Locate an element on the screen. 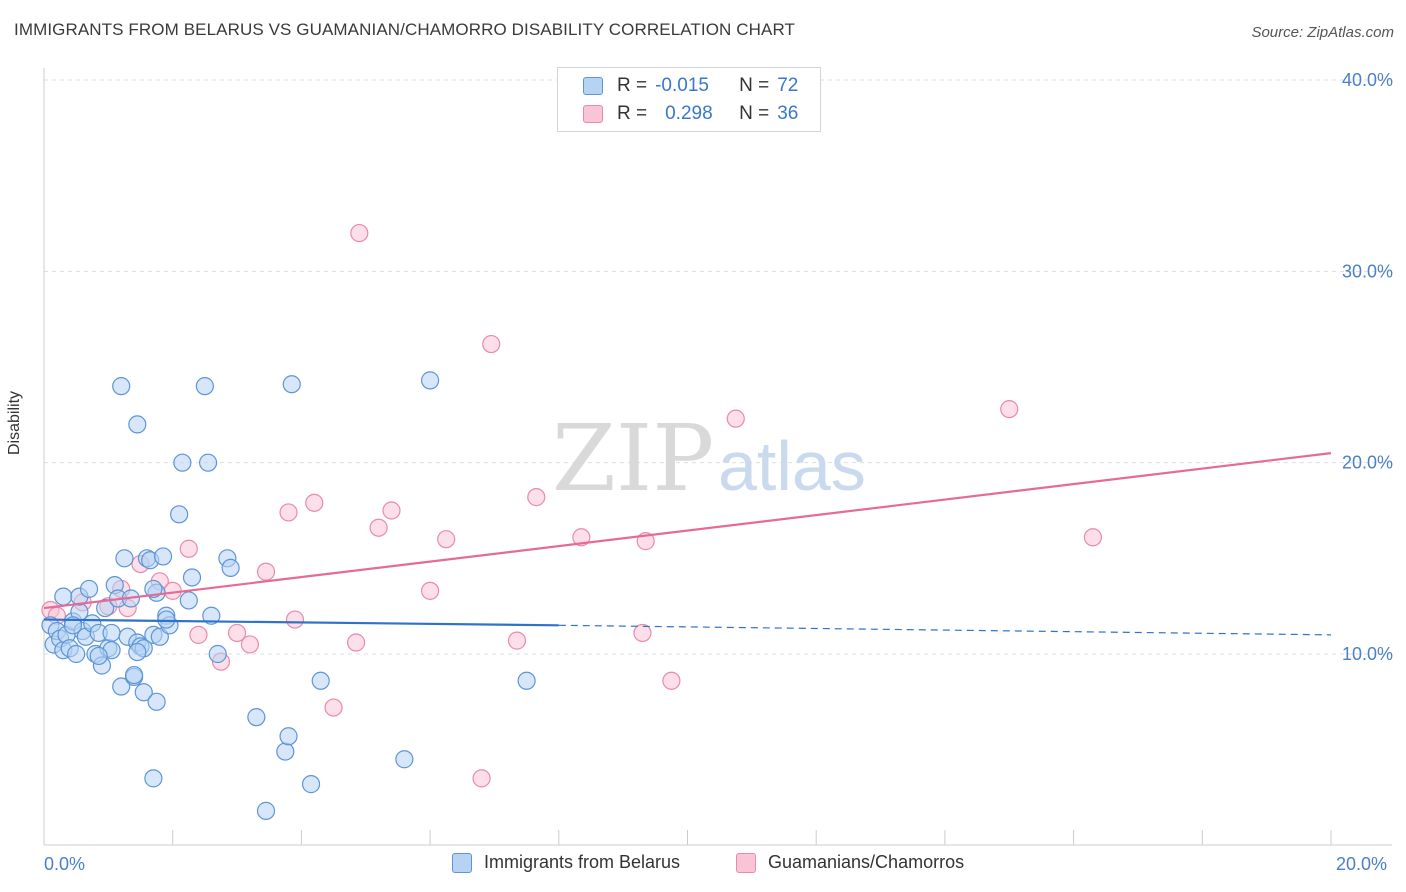  belarus-trend-line is located at coordinates (301, 622).